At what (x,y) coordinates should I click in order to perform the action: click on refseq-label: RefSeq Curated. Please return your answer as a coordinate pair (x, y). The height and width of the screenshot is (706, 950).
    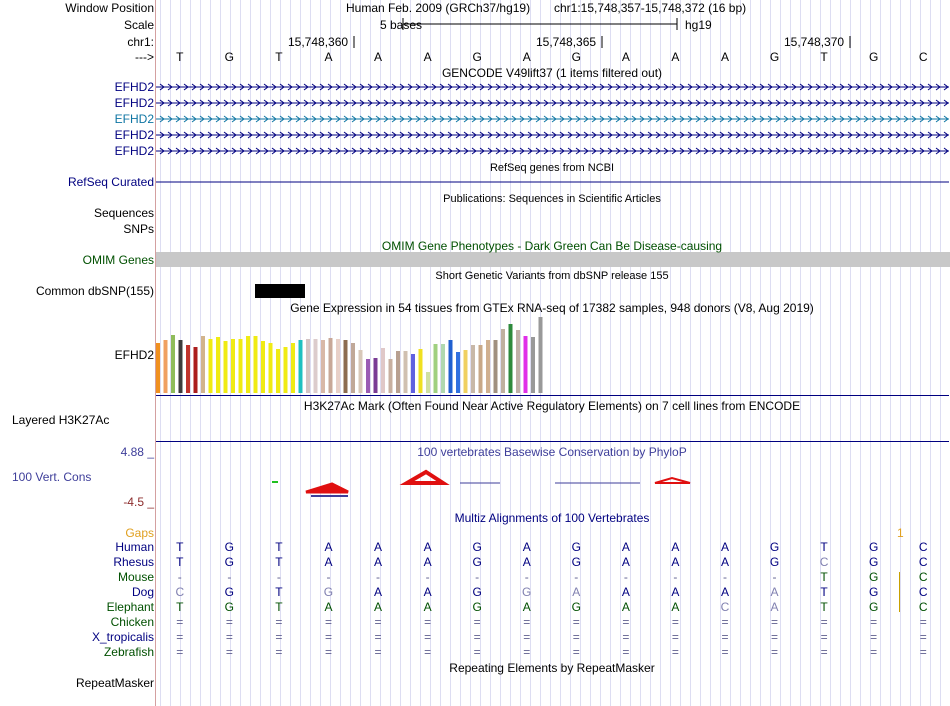
    Looking at the image, I should click on (110, 182).